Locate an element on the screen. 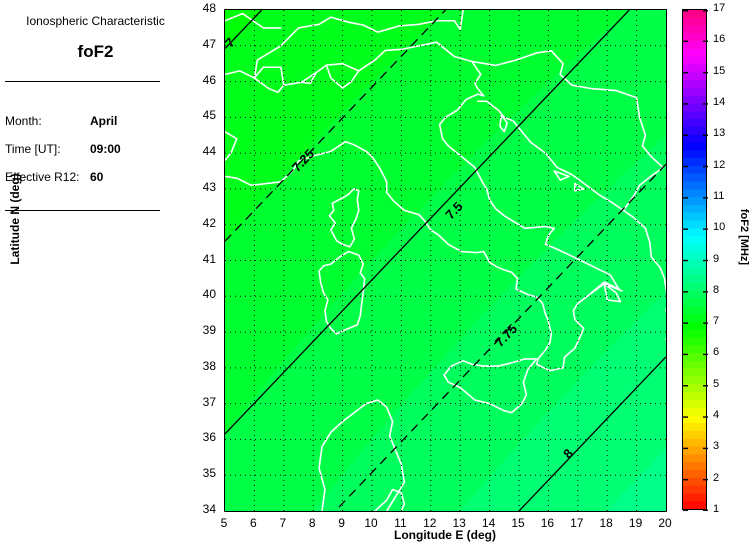 Image resolution: width=755 pixels, height=551 pixels. colorbar-tick-9: 9 is located at coordinates (716, 258).